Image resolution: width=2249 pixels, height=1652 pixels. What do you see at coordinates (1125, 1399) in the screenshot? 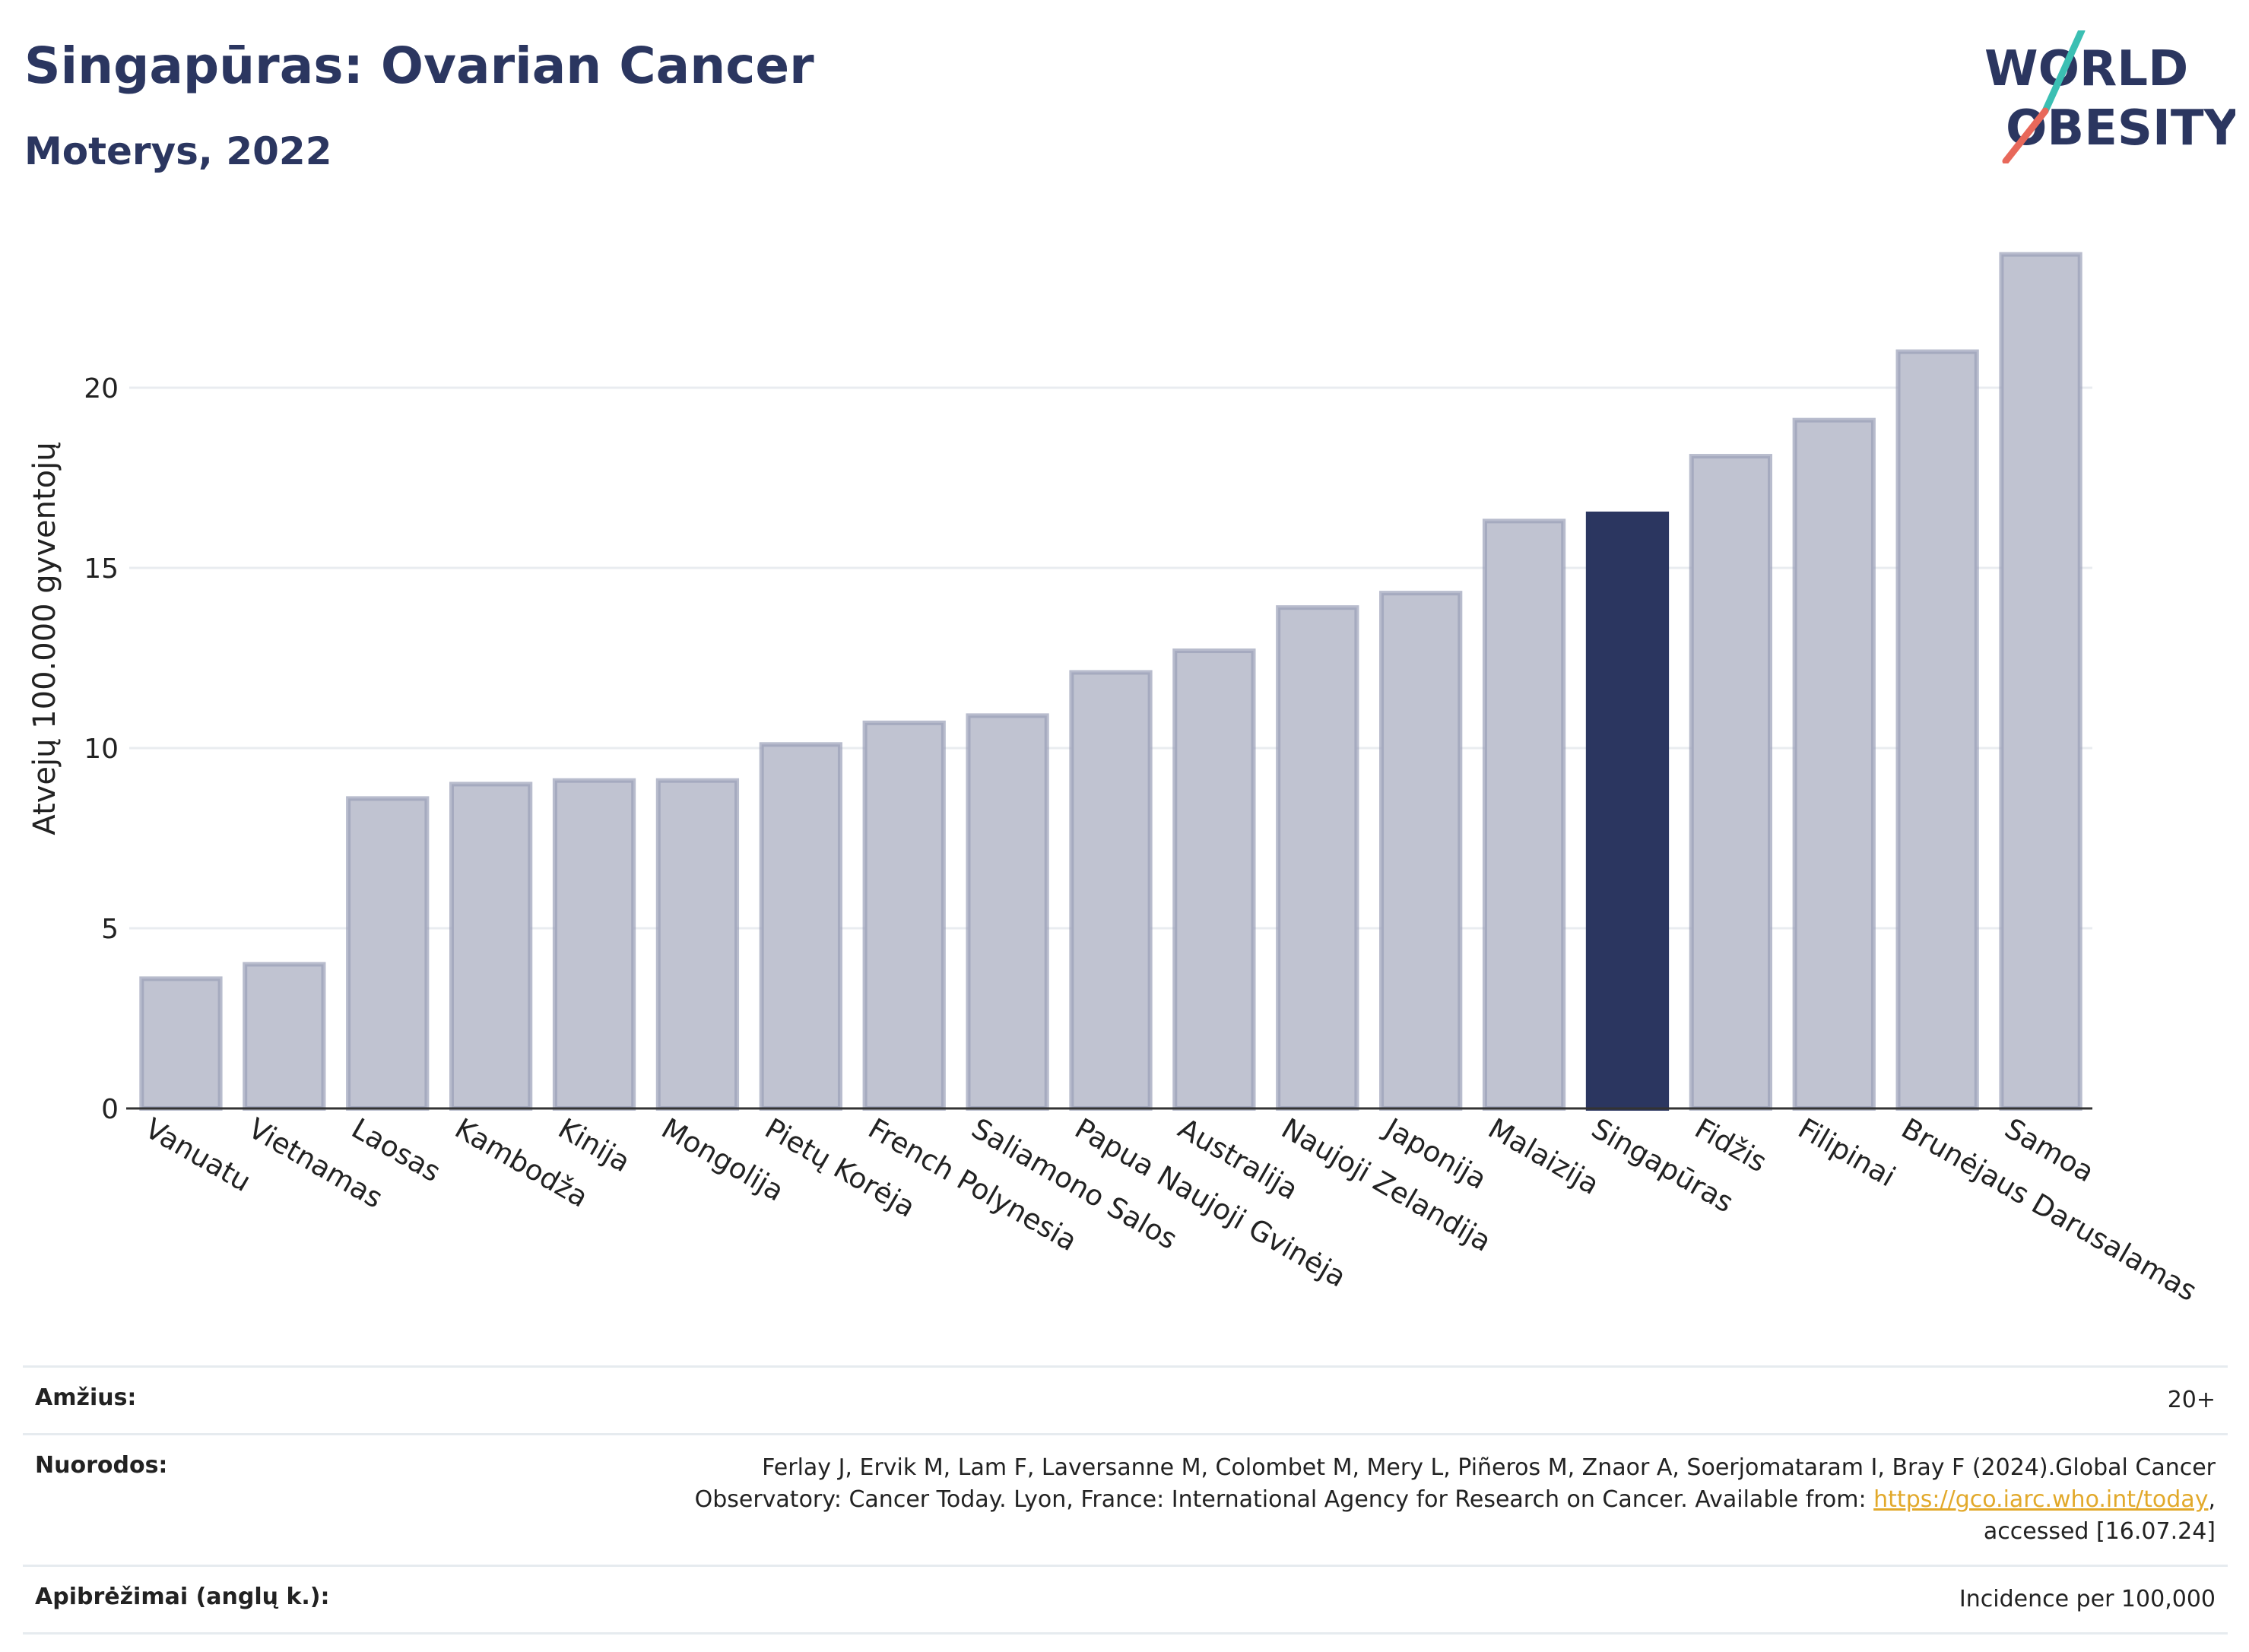
I see `footer-row-age: Amžius: 20+` at bounding box center [1125, 1399].